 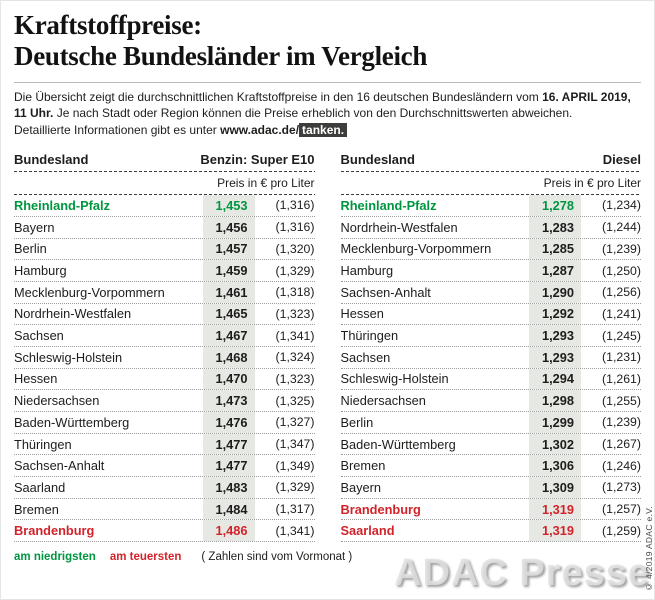 What do you see at coordinates (555, 444) in the screenshot?
I see `price-value: 1,302` at bounding box center [555, 444].